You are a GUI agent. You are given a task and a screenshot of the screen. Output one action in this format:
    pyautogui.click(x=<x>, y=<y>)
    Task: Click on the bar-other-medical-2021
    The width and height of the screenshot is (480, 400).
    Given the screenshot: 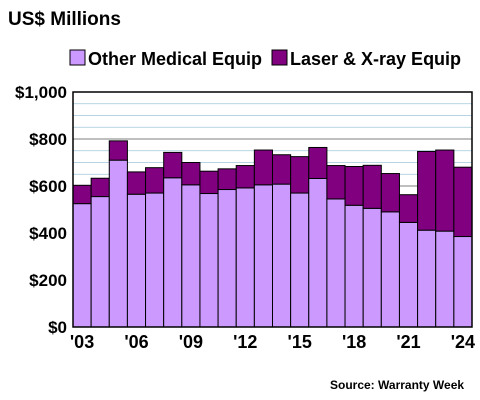 What is the action you would take?
    pyautogui.click(x=408, y=274)
    